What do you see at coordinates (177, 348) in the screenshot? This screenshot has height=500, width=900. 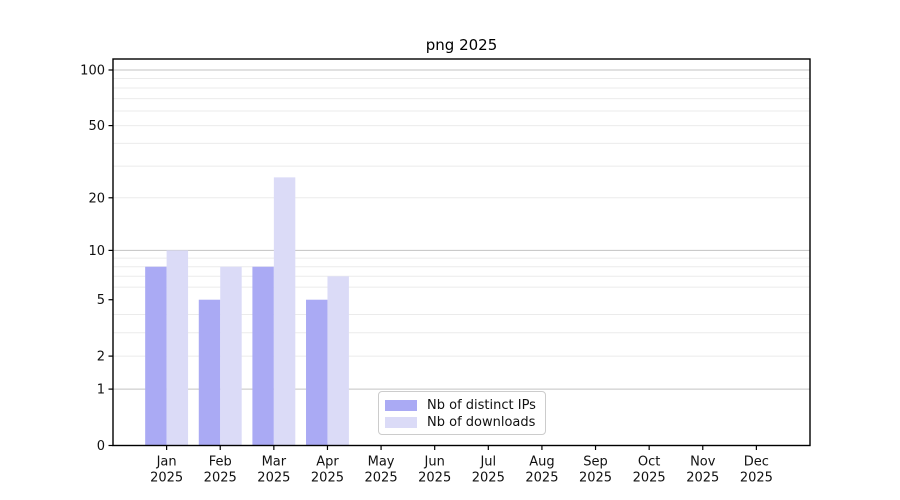 I see `bar-downloads-jan` at bounding box center [177, 348].